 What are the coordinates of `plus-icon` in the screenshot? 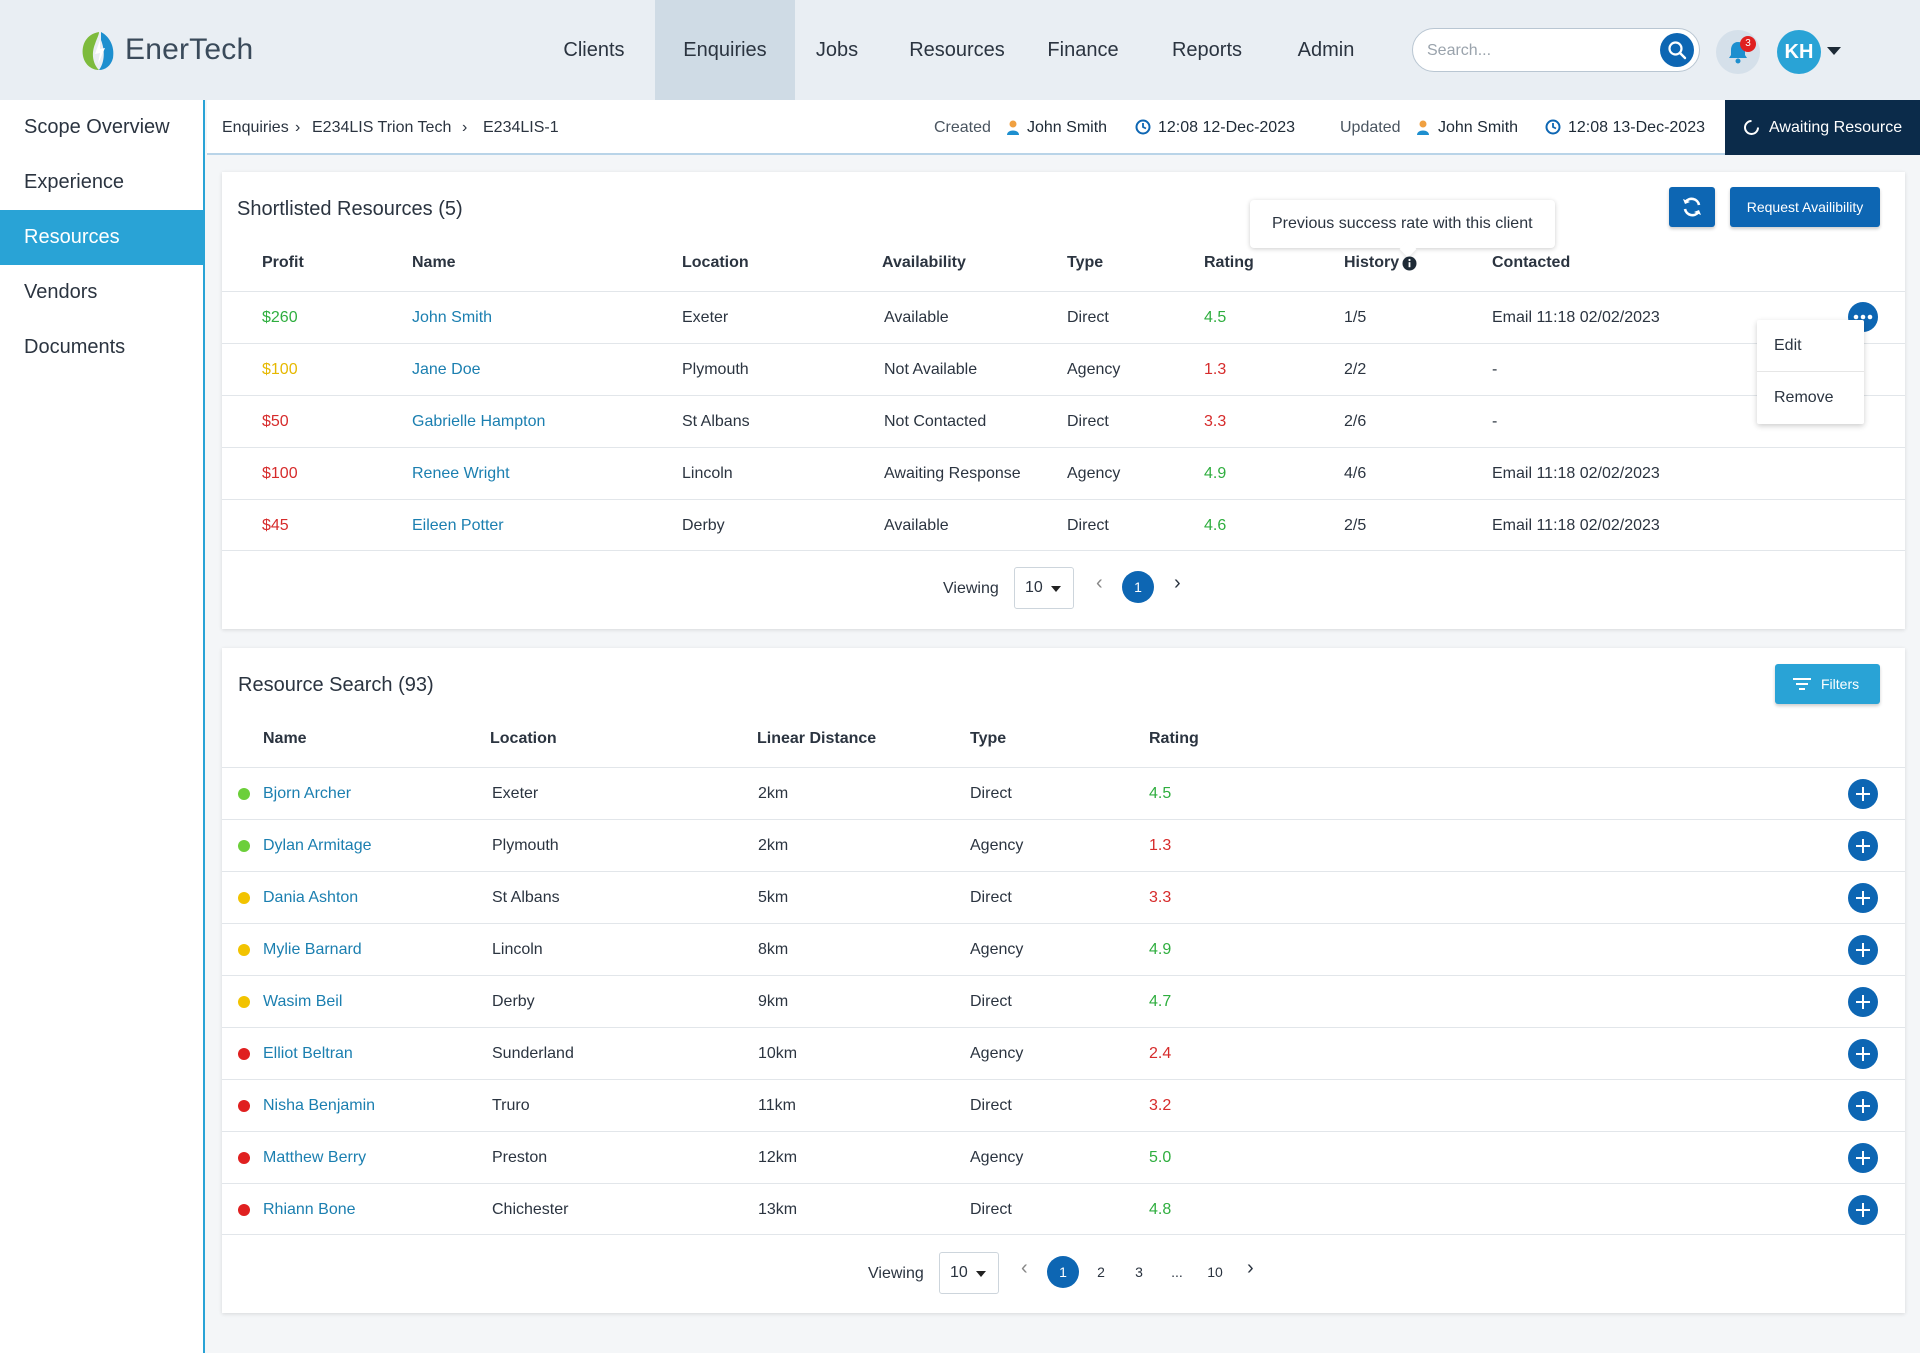 It's located at (1863, 846).